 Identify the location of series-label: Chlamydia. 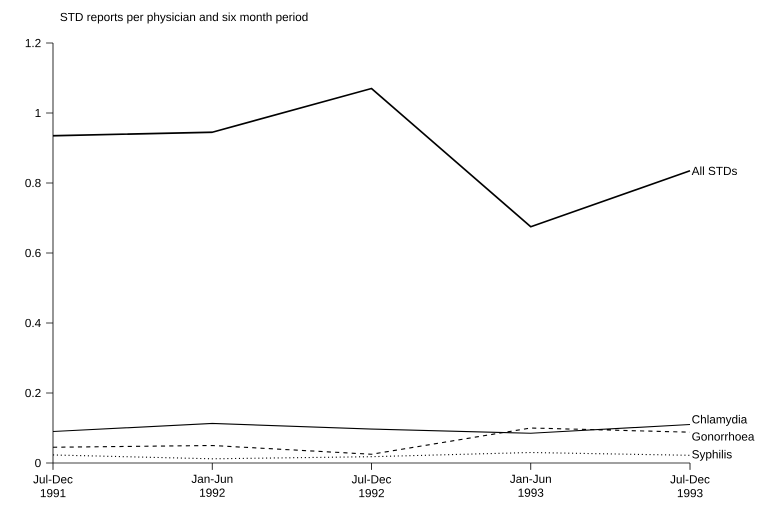
(720, 420).